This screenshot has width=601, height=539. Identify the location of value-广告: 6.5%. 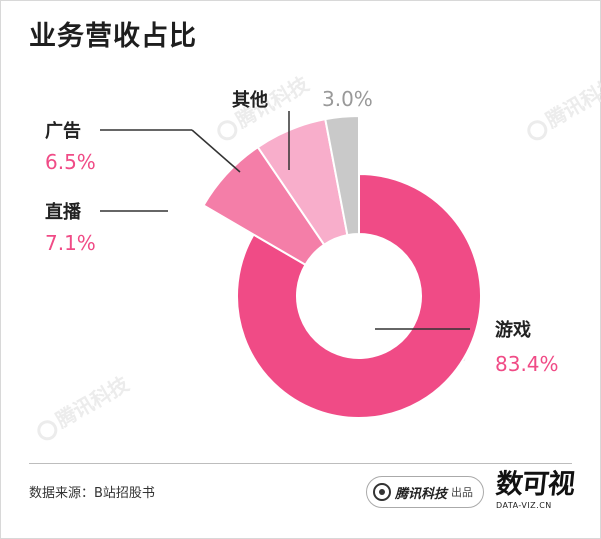
(70, 162).